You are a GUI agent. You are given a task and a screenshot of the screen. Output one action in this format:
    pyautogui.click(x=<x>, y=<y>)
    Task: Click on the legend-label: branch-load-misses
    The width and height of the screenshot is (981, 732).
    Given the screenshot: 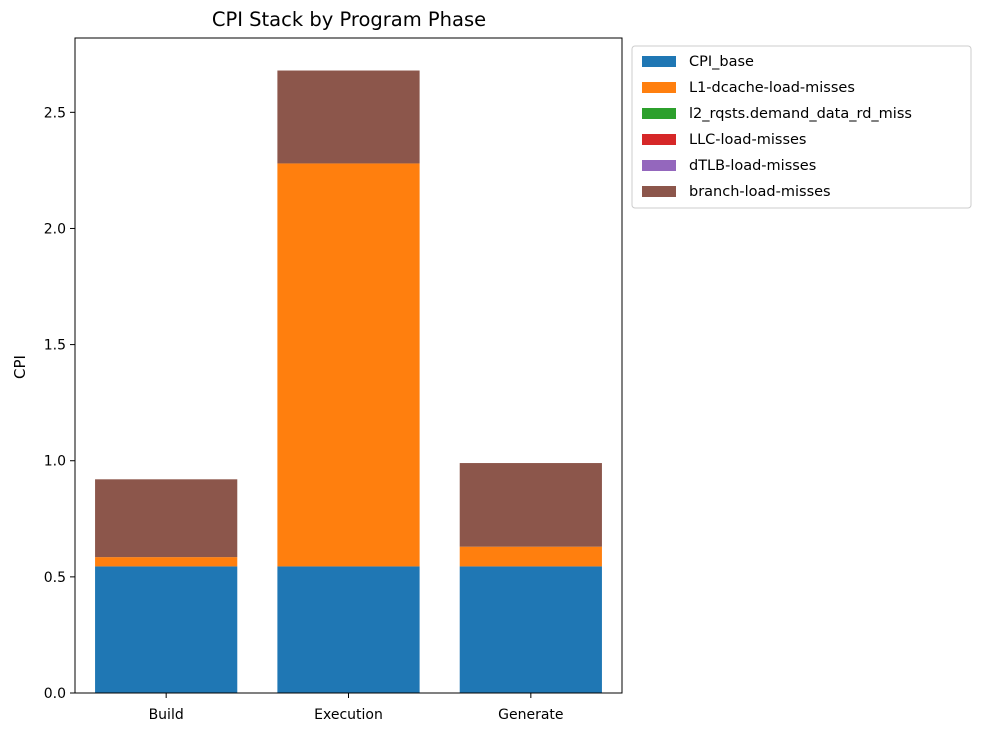 What is the action you would take?
    pyautogui.click(x=760, y=192)
    